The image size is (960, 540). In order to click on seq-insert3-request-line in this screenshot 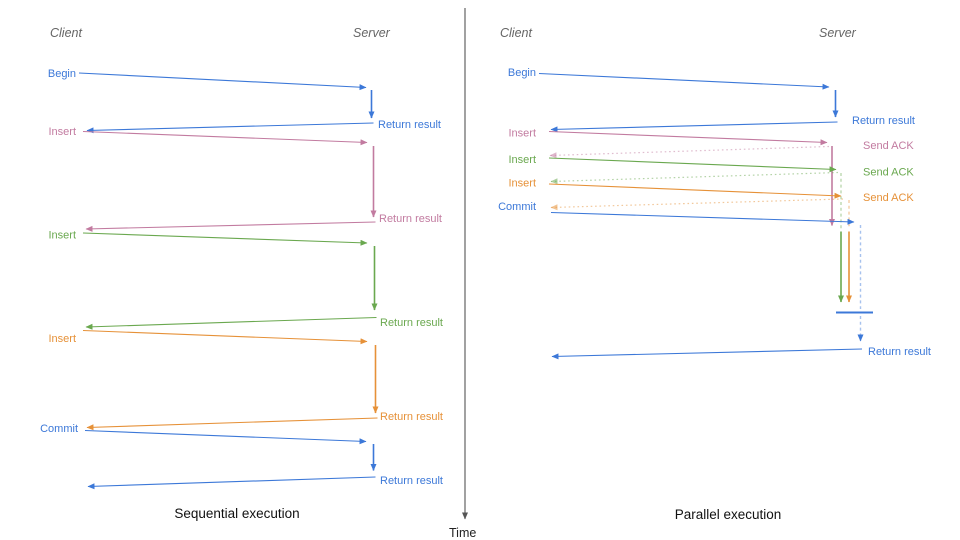, I will do `click(225, 337)`.